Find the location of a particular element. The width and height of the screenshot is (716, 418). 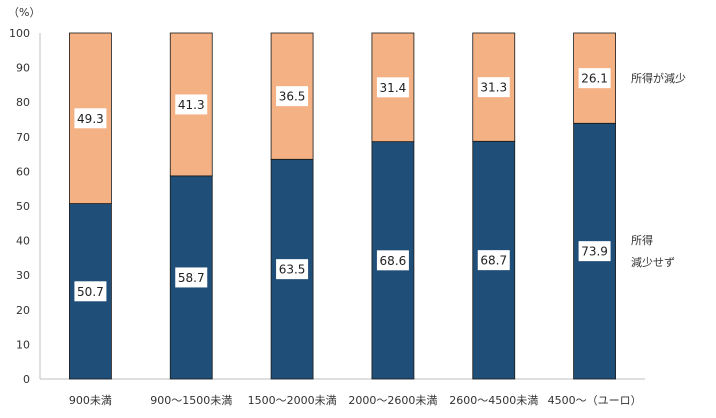

legend-label: 減少せず is located at coordinates (653, 262).